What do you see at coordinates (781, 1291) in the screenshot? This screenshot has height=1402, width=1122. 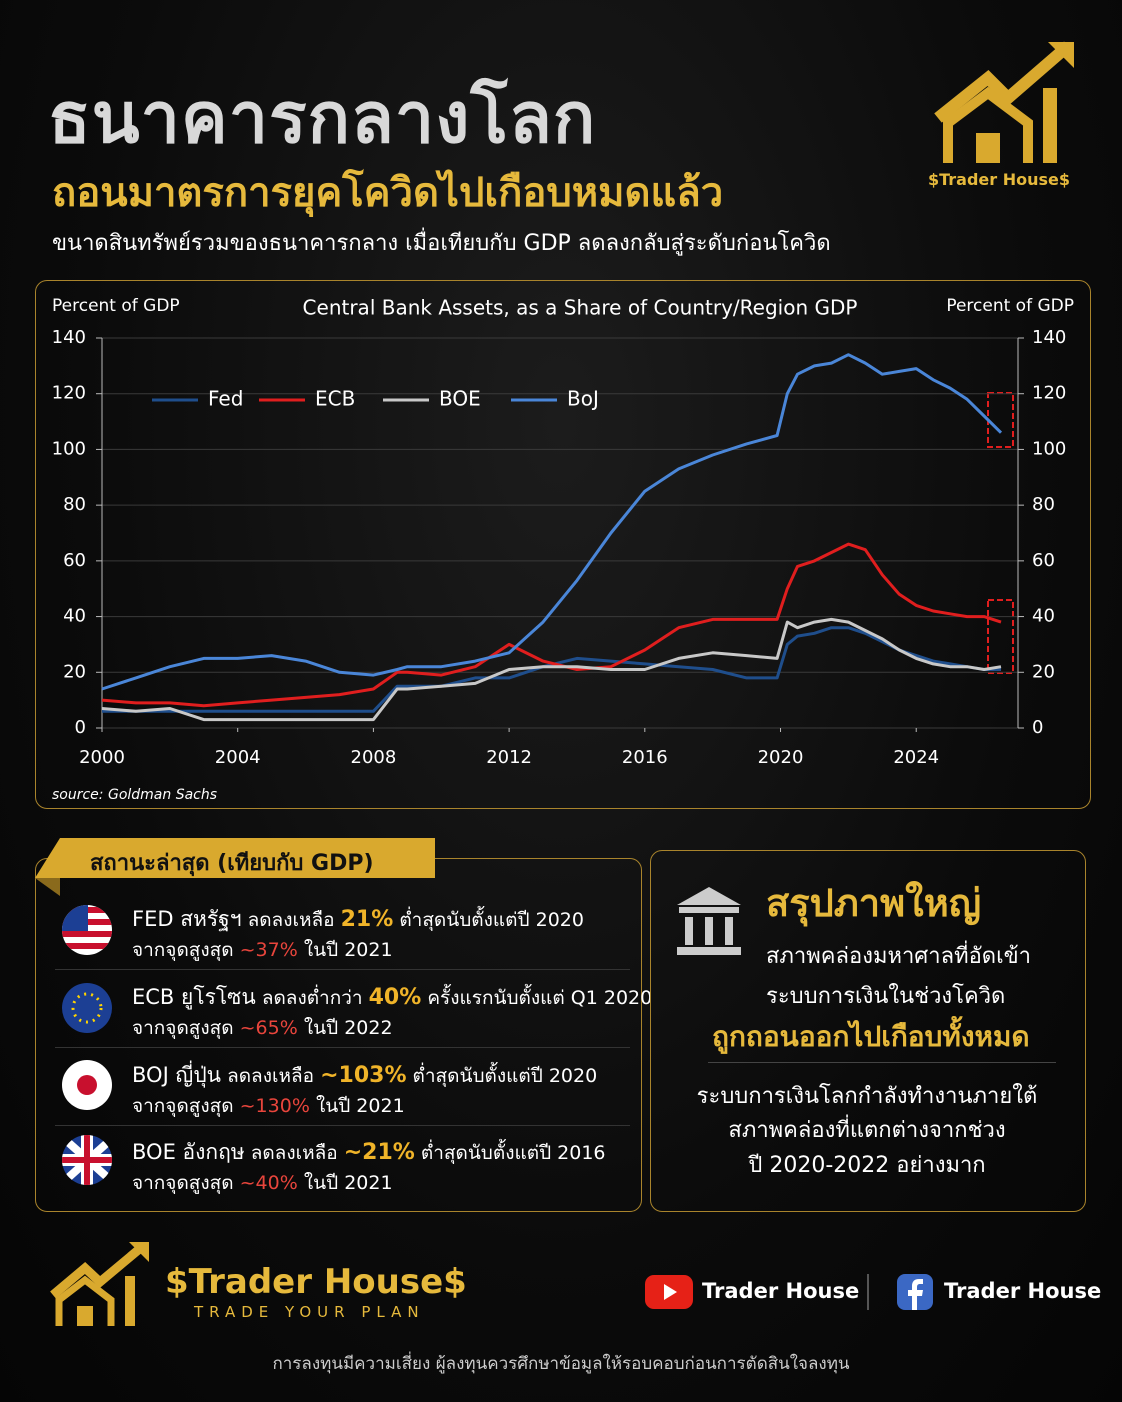 I see `youtube-name: Trader House` at bounding box center [781, 1291].